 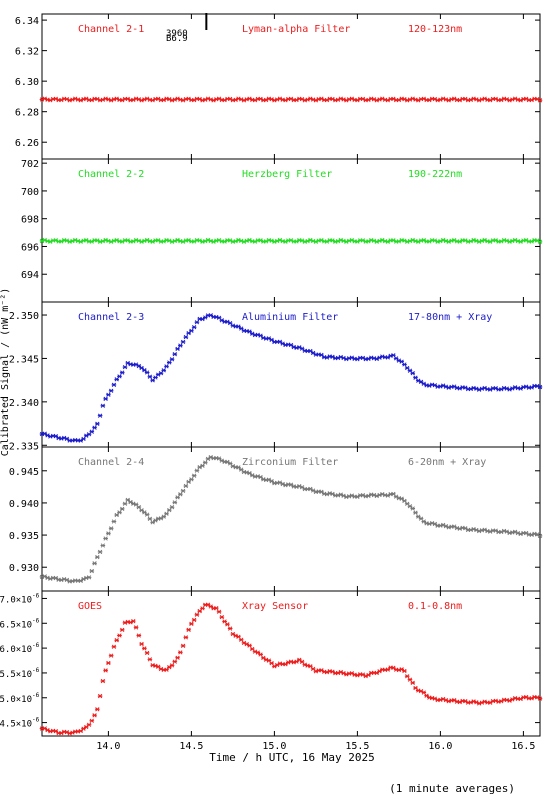 I want to click on y-tick-label: 696, so click(x=30, y=247).